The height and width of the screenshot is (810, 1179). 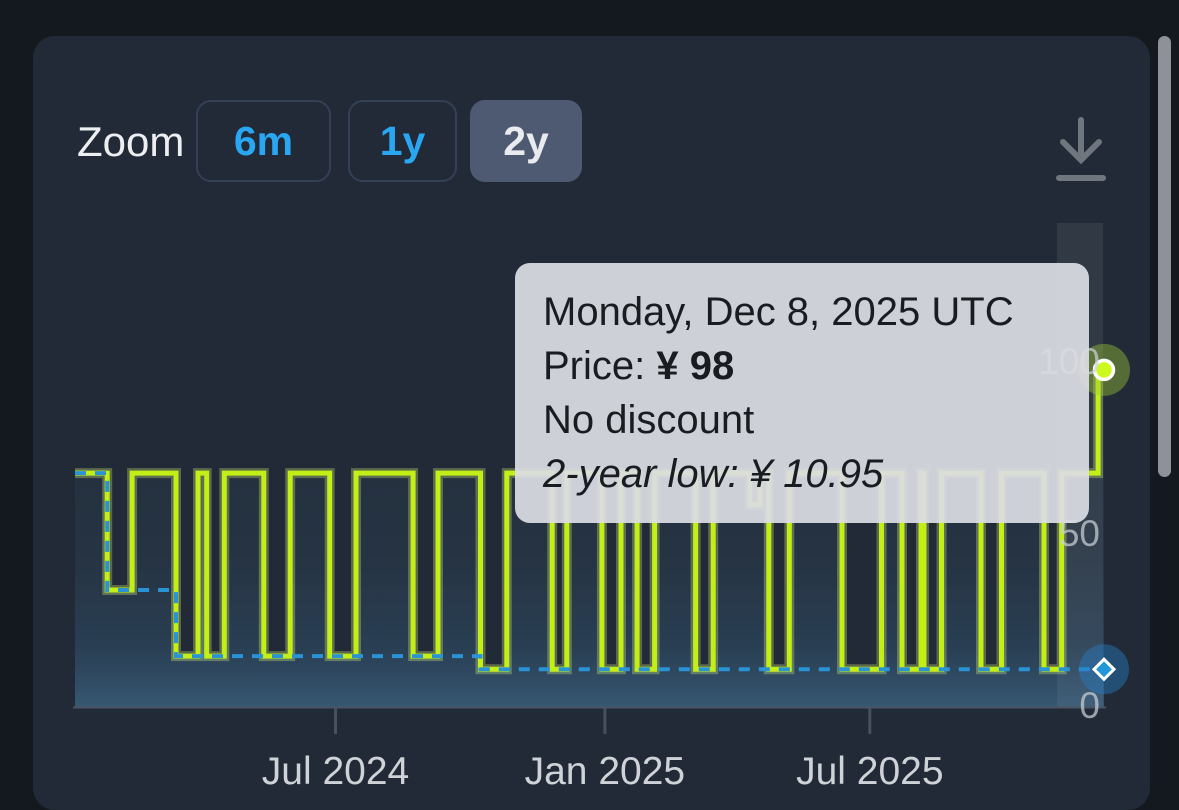 What do you see at coordinates (649, 420) in the screenshot?
I see `tooltip-discount: No discount` at bounding box center [649, 420].